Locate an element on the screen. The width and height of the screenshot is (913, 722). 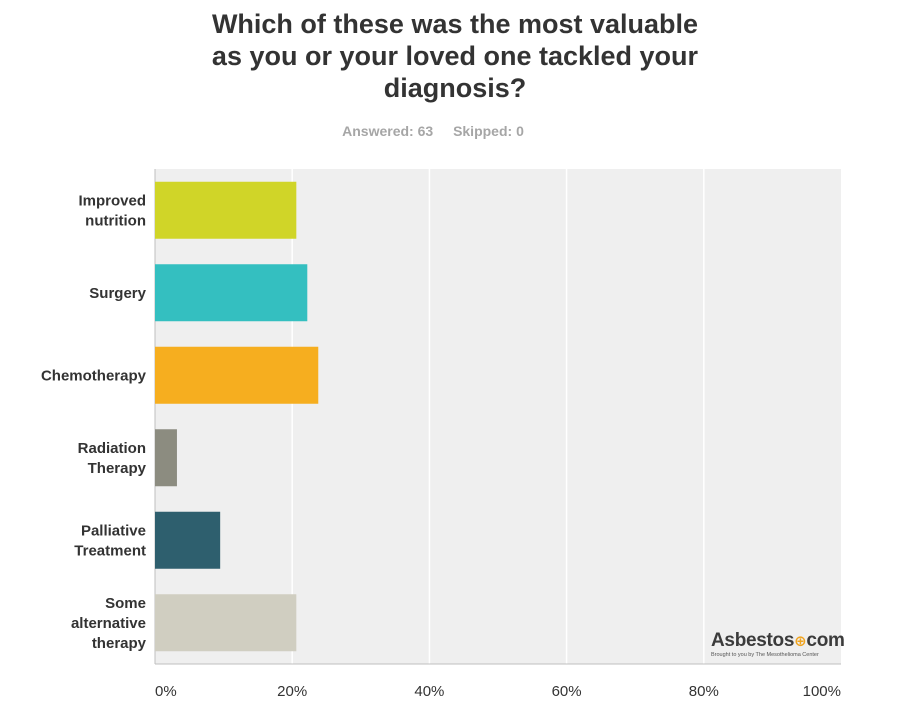
logo-wordmark: Asbestos⊕com is located at coordinates (778, 641).